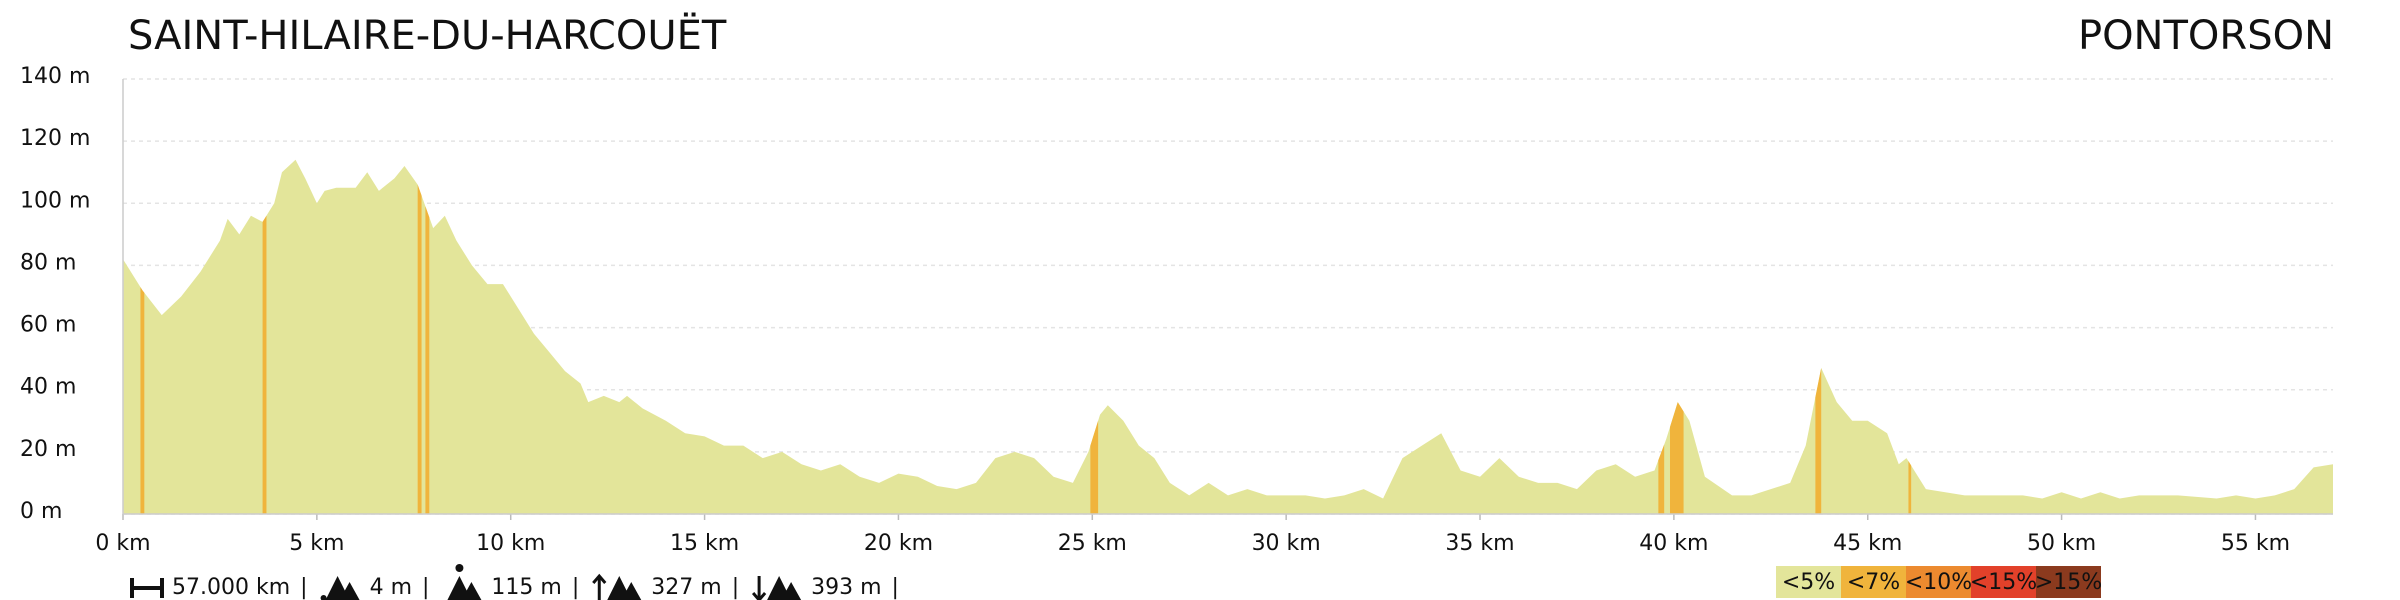 The height and width of the screenshot is (600, 2400). What do you see at coordinates (48, 449) in the screenshot?
I see `y-tick-label: 20 m` at bounding box center [48, 449].